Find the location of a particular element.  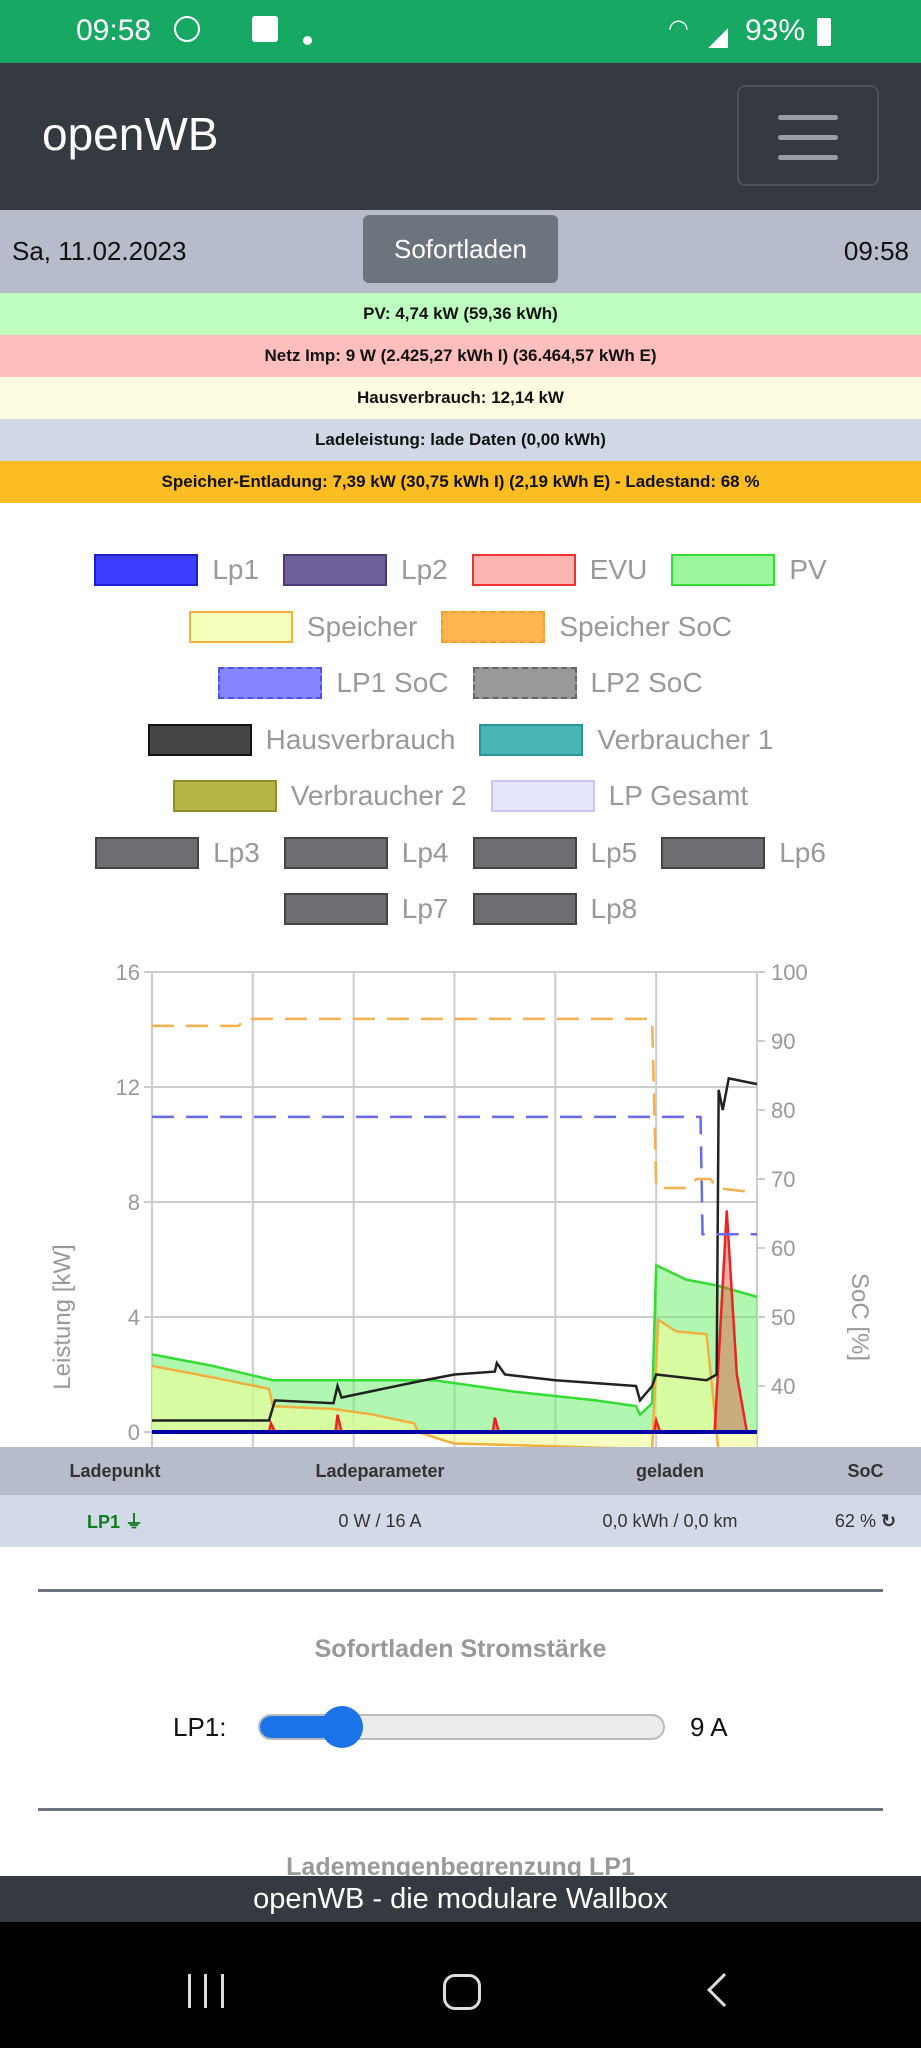

legend-item: Verbraucher 2 is located at coordinates (319, 796).